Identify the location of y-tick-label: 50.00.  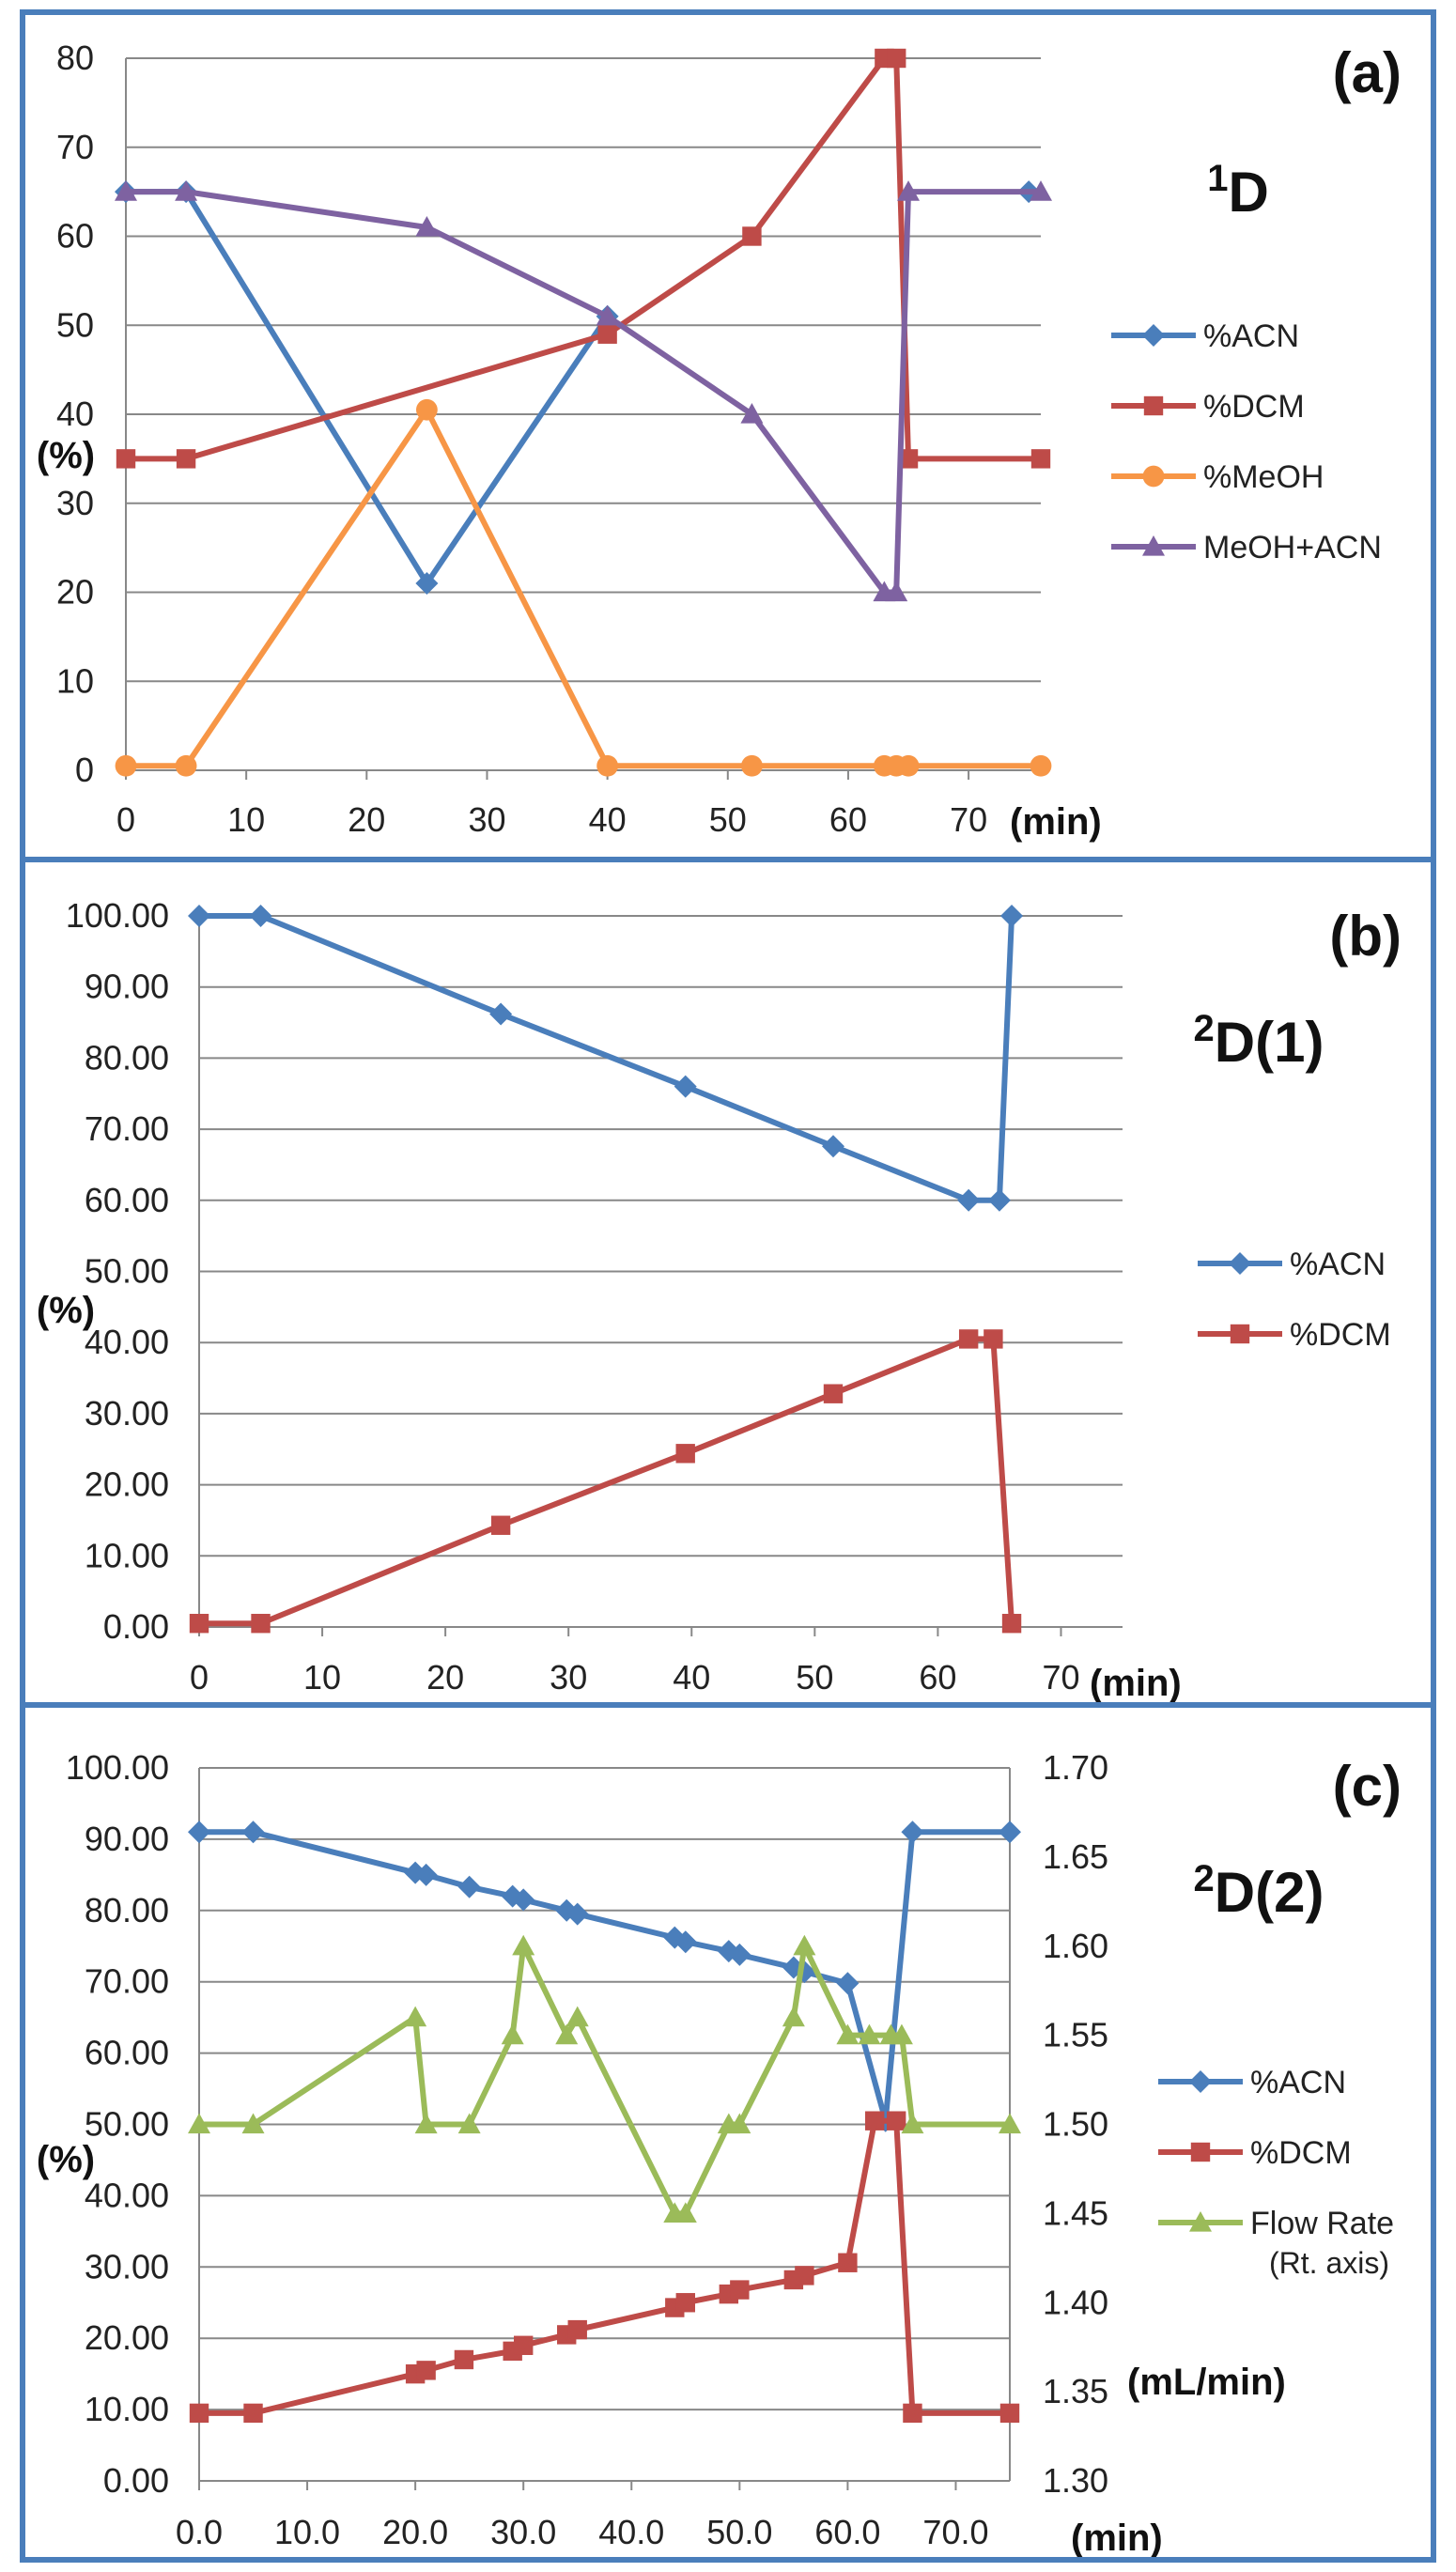
(127, 1272).